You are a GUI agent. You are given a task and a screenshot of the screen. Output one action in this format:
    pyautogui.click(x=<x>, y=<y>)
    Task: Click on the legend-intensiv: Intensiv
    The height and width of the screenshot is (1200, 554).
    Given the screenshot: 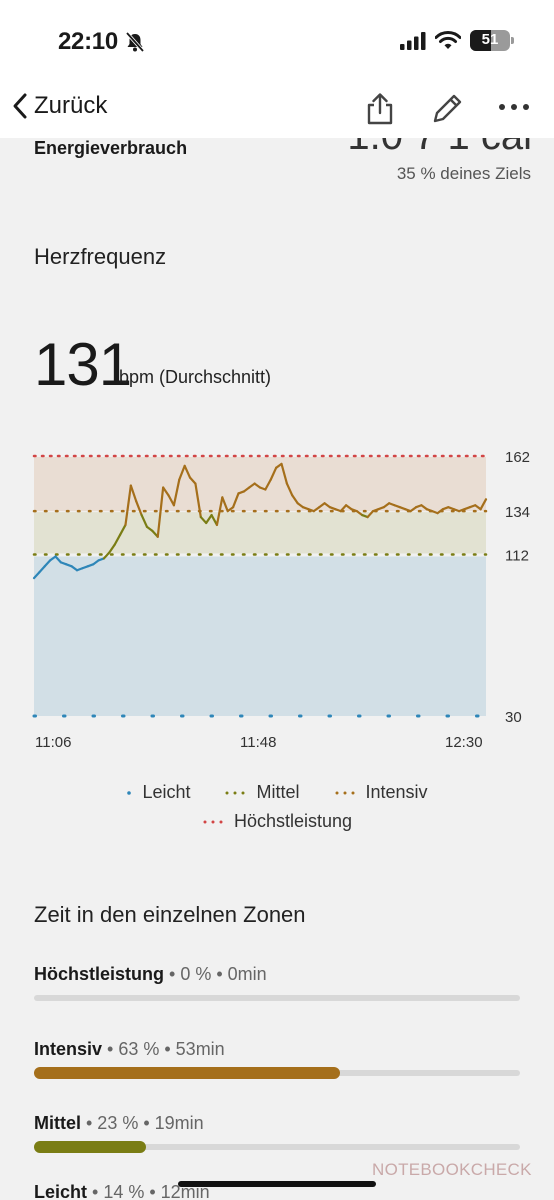 What is the action you would take?
    pyautogui.click(x=381, y=792)
    